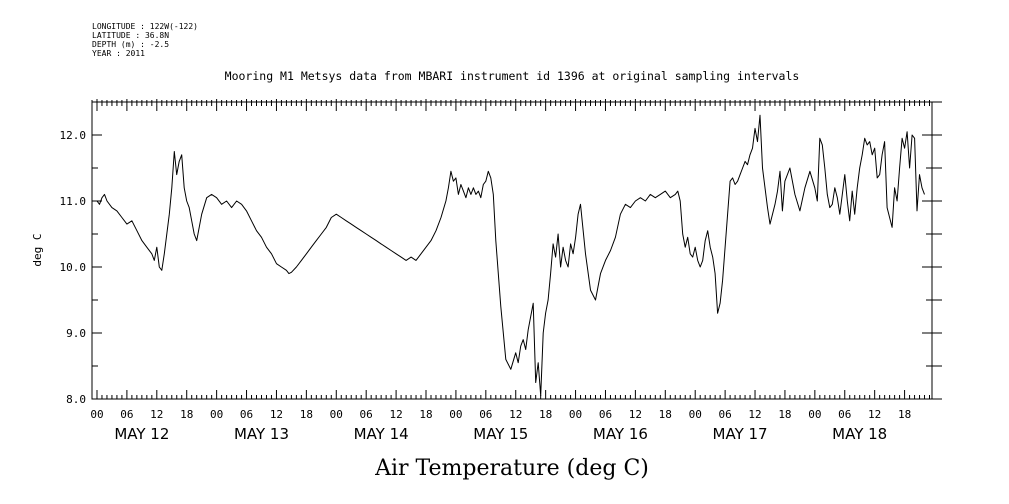 The width and height of the screenshot is (1009, 504). Describe the element at coordinates (859, 434) in the screenshot. I see `x-day-label: MAY 18` at that location.